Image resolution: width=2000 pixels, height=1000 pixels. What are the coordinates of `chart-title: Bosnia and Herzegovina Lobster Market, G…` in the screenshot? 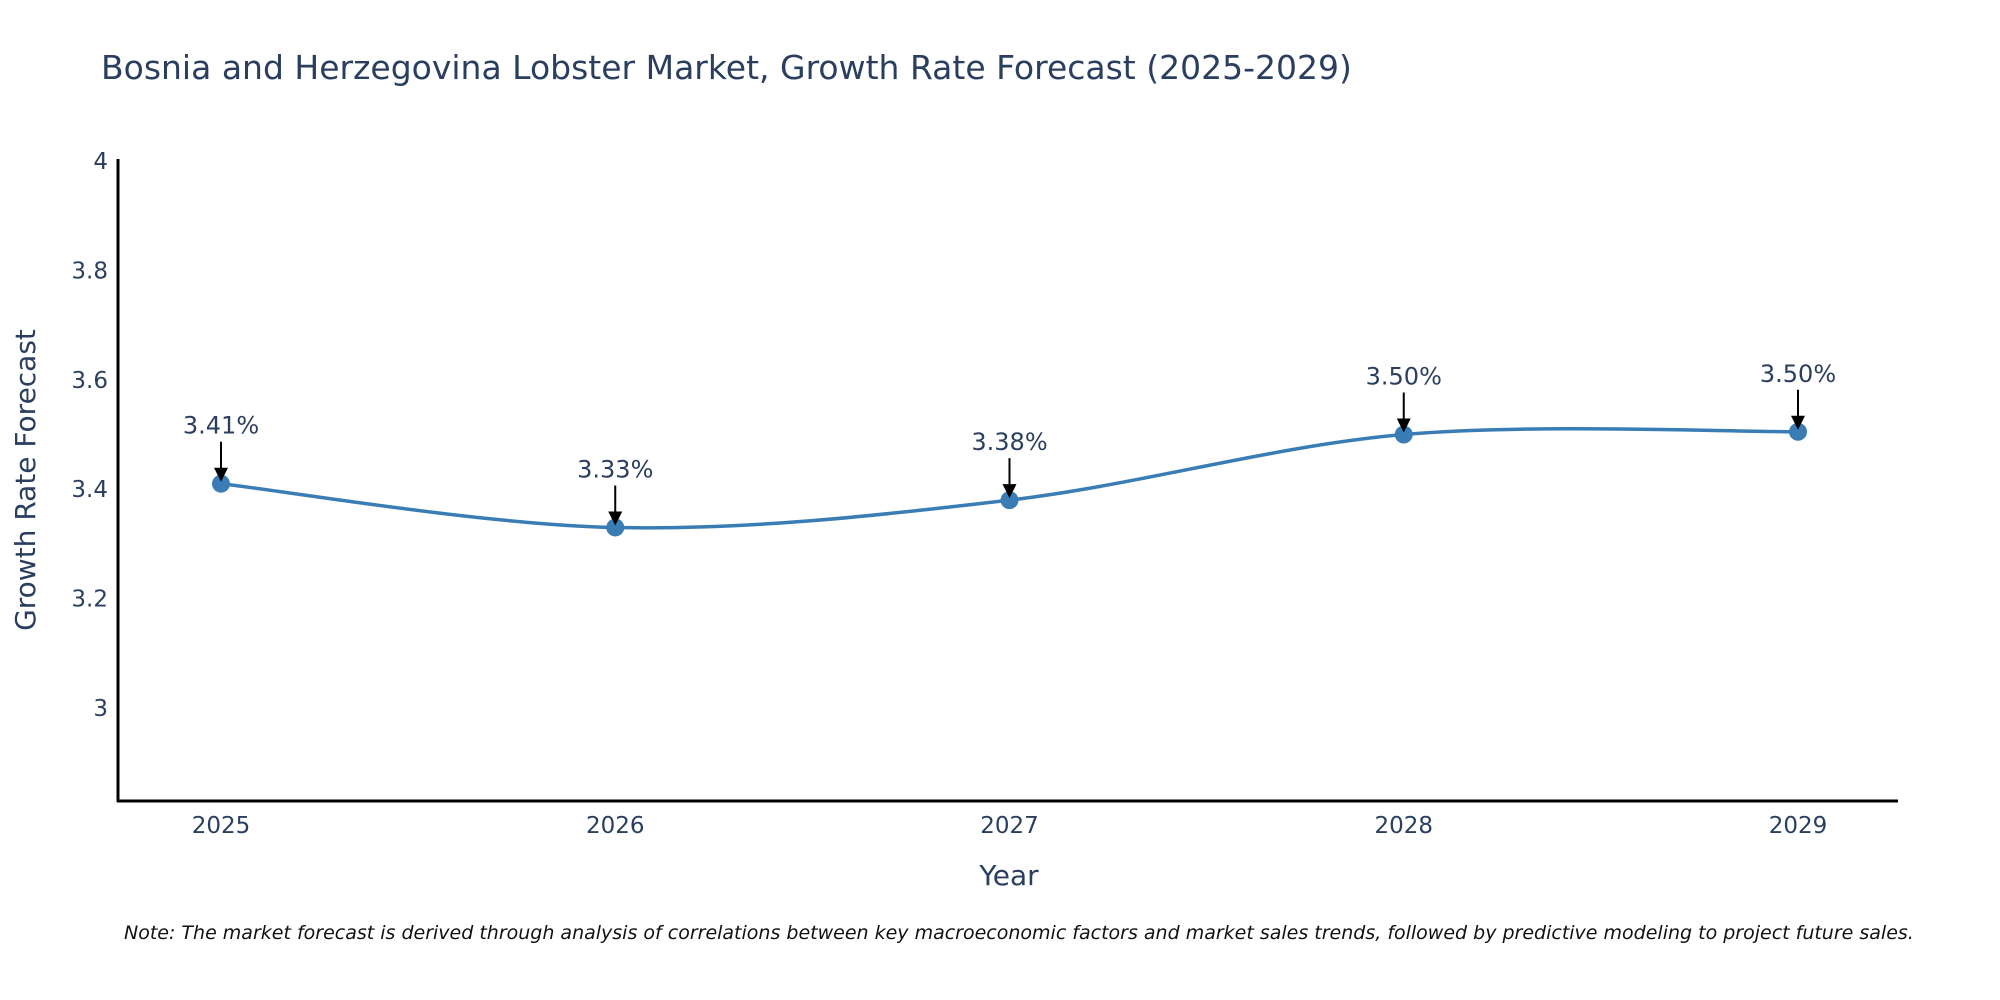 It's located at (726, 67).